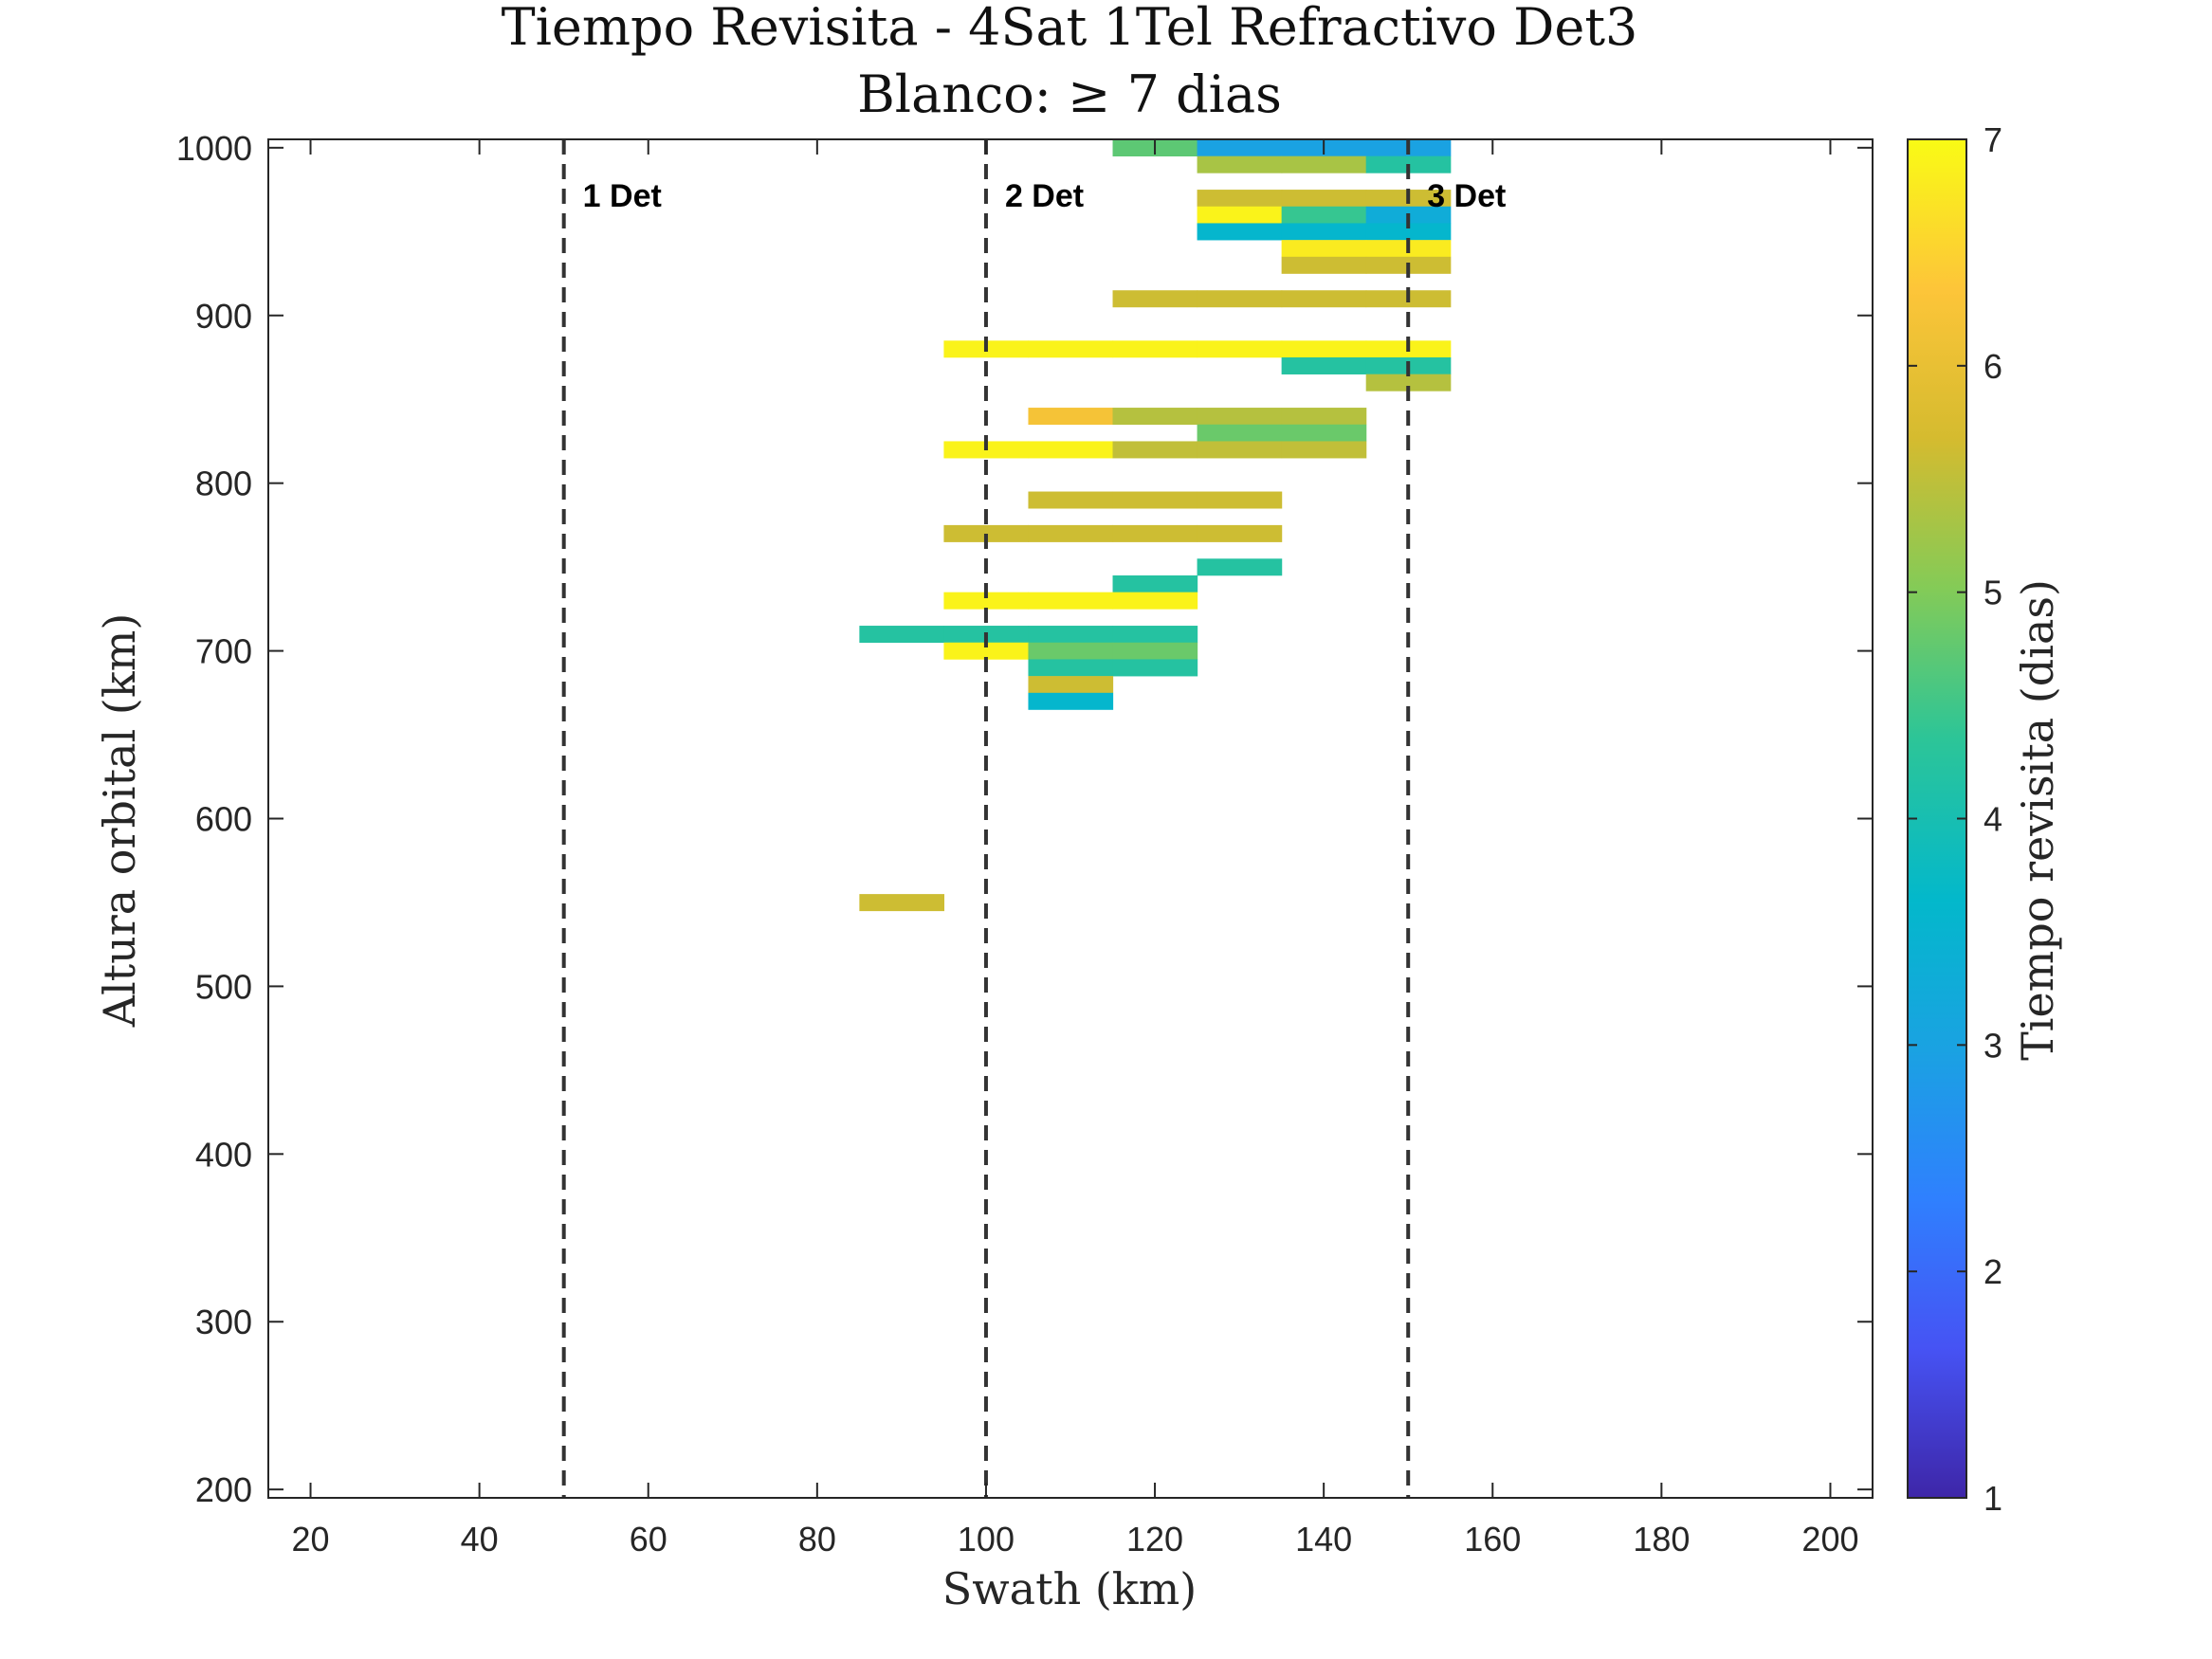 The height and width of the screenshot is (1659, 2212). Describe the element at coordinates (214, 148) in the screenshot. I see `y-tick-label: 1000` at that location.